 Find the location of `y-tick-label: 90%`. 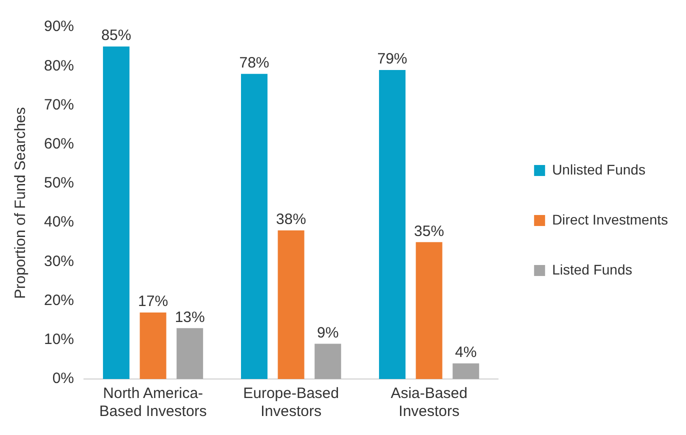

y-tick-label: 90% is located at coordinates (59, 27).